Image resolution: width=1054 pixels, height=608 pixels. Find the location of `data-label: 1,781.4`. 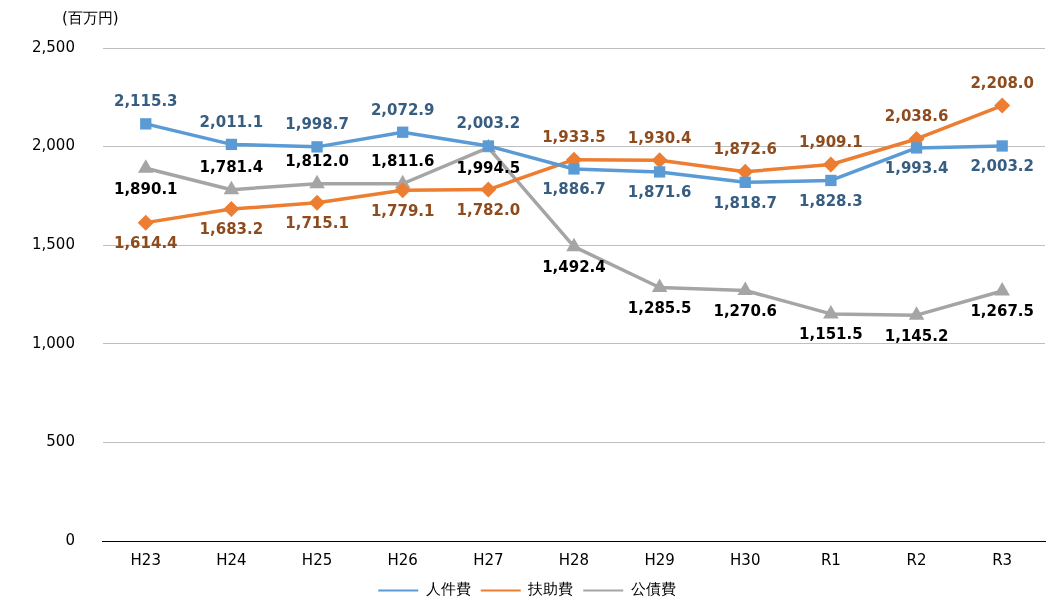

data-label: 1,781.4 is located at coordinates (231, 167).